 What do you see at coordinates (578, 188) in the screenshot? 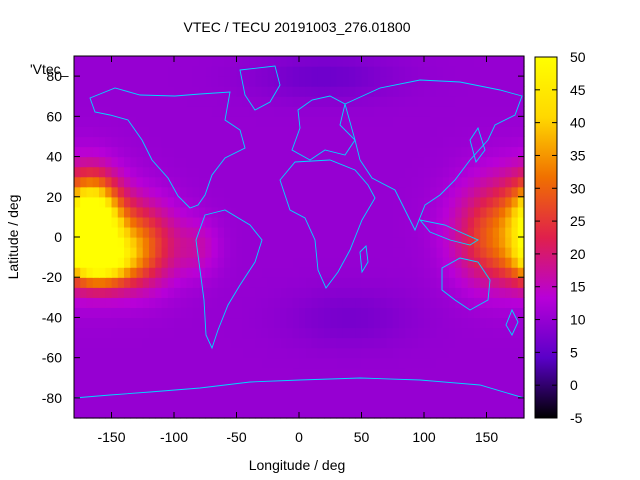
I see `colorbar-tick-label: 30` at bounding box center [578, 188].